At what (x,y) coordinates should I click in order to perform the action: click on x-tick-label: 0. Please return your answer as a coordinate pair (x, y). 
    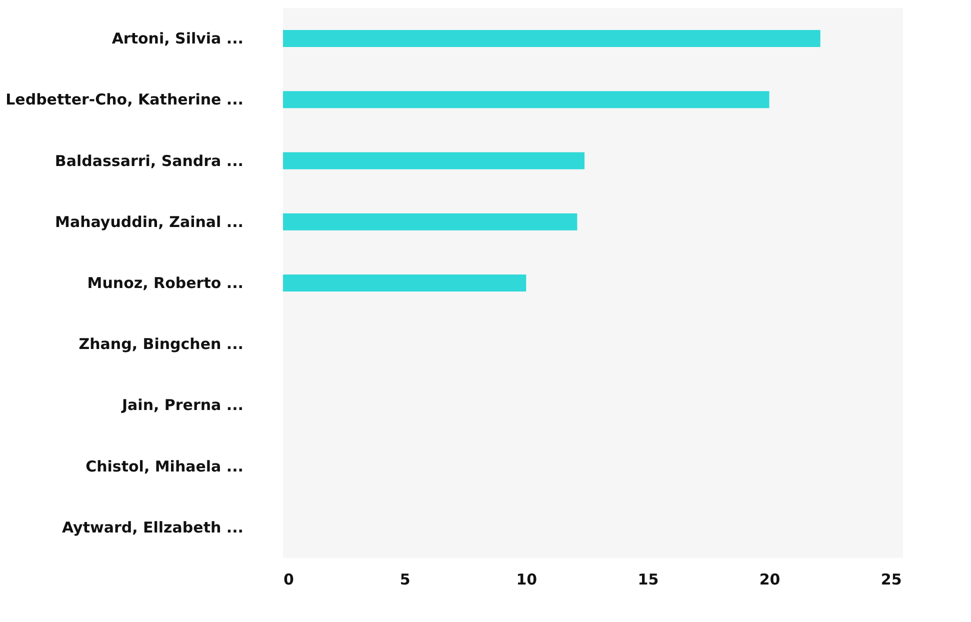
    Looking at the image, I should click on (289, 579).